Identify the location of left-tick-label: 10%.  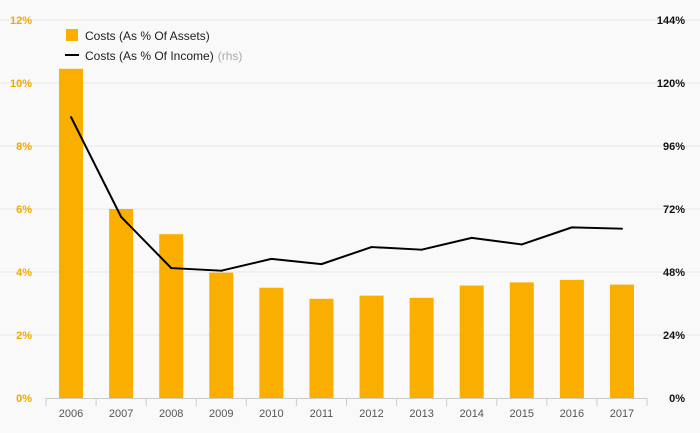
(21, 84).